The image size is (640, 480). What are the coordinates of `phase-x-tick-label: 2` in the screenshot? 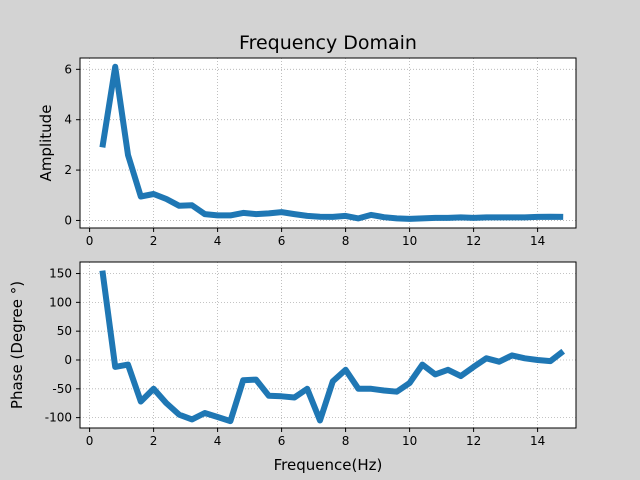 It's located at (154, 441).